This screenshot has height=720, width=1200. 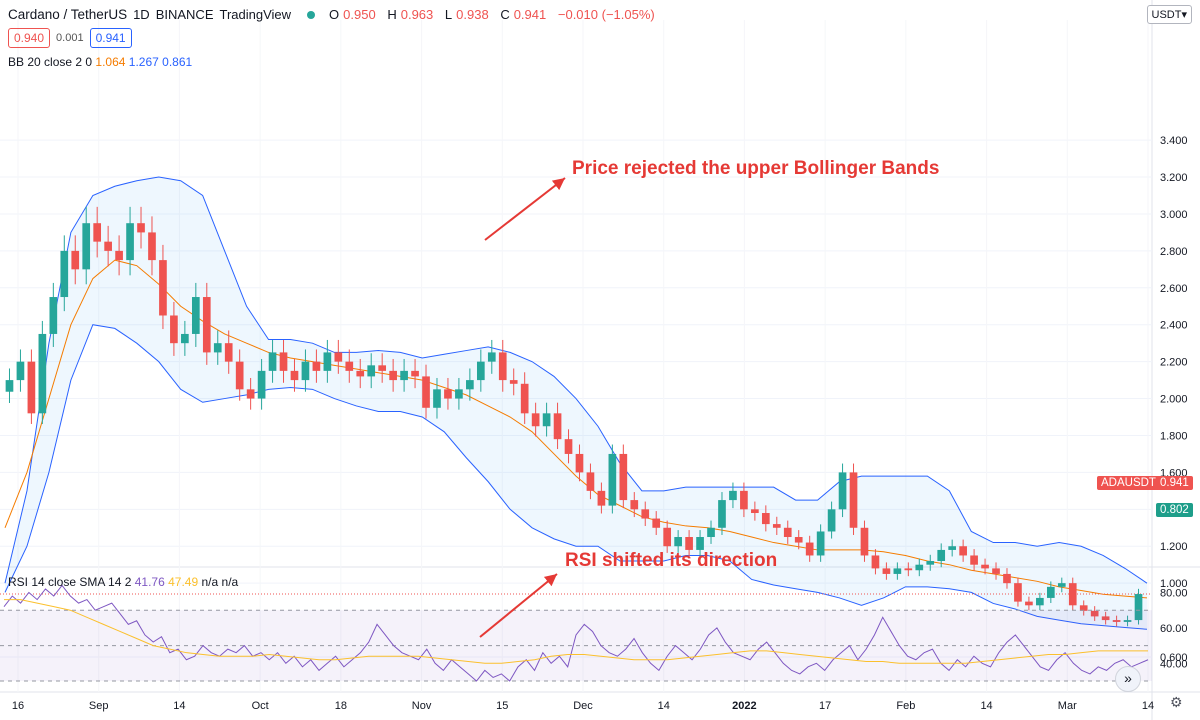 What do you see at coordinates (422, 706) in the screenshot?
I see `time-tick-label: Nov` at bounding box center [422, 706].